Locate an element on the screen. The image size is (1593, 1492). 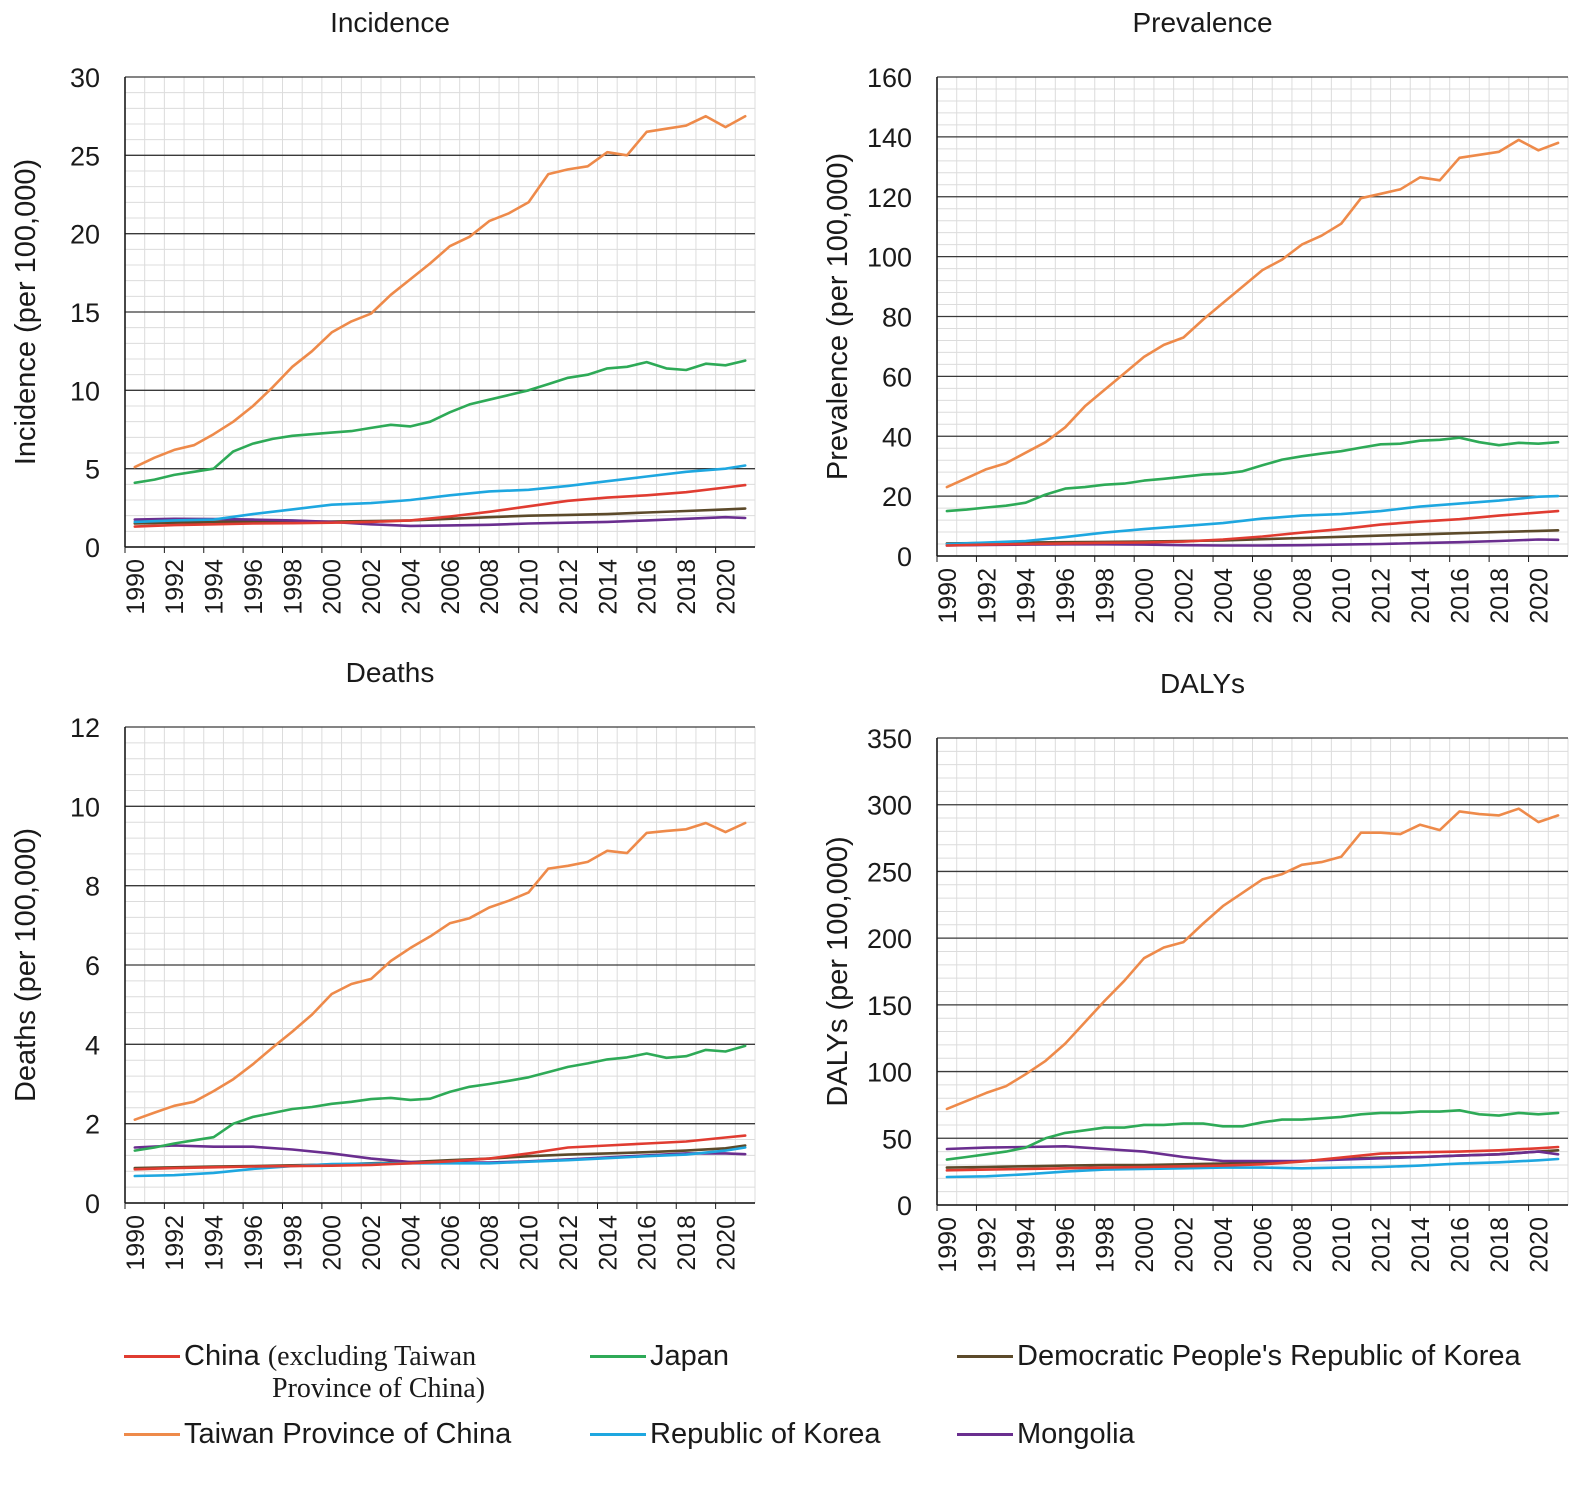
y-axis-label: Deaths (per 100,000) is located at coordinates (26, 965).